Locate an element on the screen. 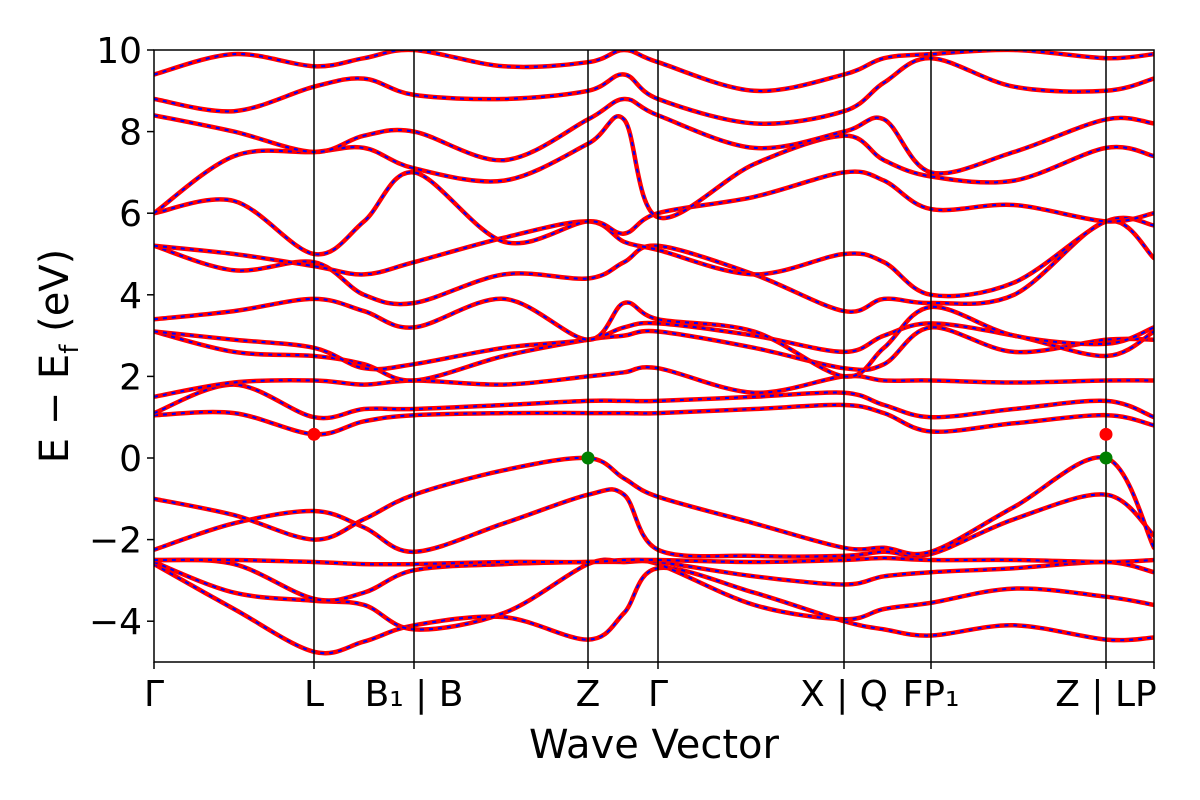 The height and width of the screenshot is (800, 1200). x-axis: Γ L B₁ | B Z Γ X | Q FP₁ Z | LP is located at coordinates (650, 688).